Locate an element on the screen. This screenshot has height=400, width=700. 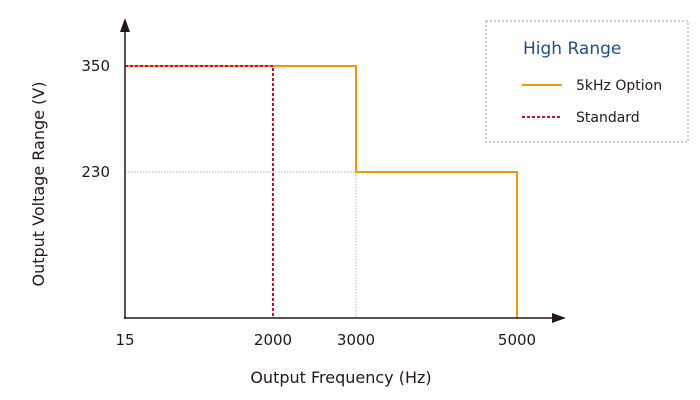
legend-label-standard: Standard is located at coordinates (608, 118).